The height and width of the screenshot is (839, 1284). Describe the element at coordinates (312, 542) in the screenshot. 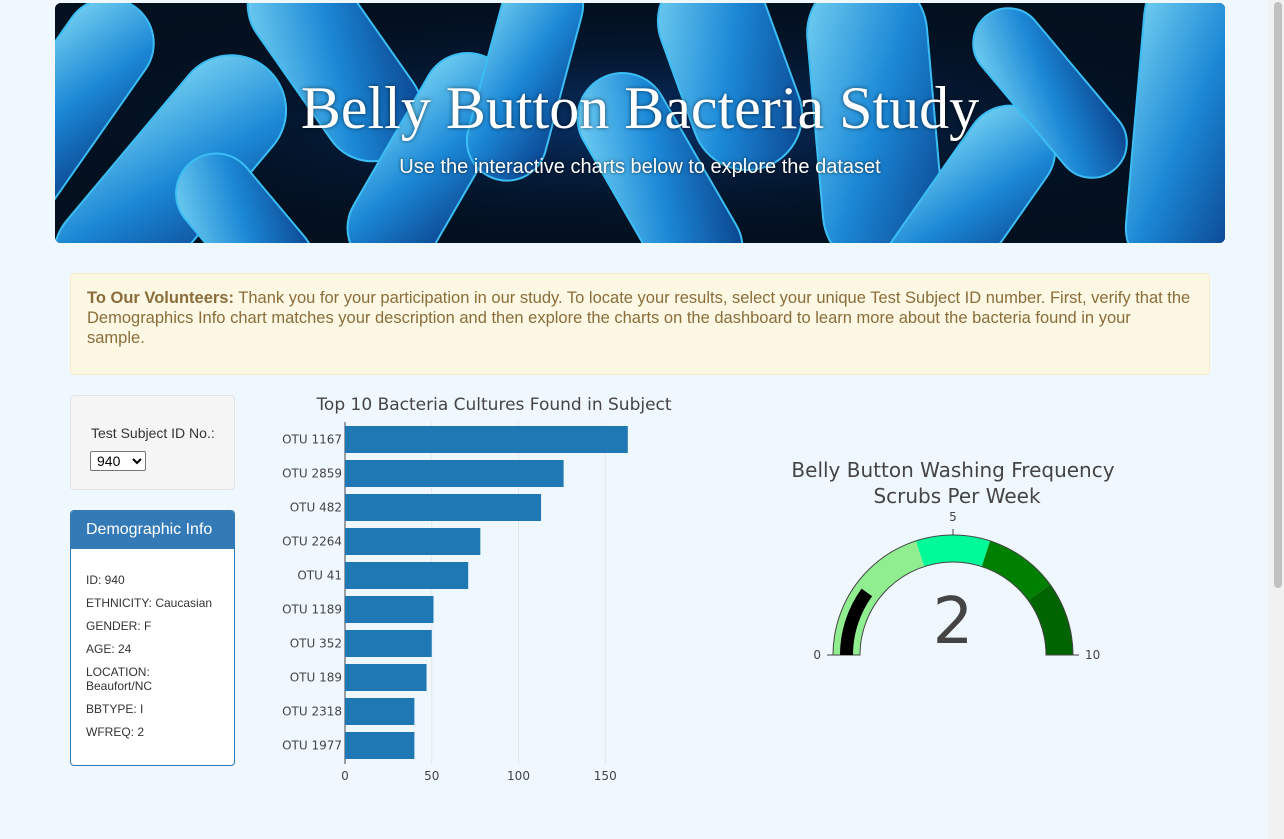

I see `bar-y-tick-label: OTU 2264` at that location.